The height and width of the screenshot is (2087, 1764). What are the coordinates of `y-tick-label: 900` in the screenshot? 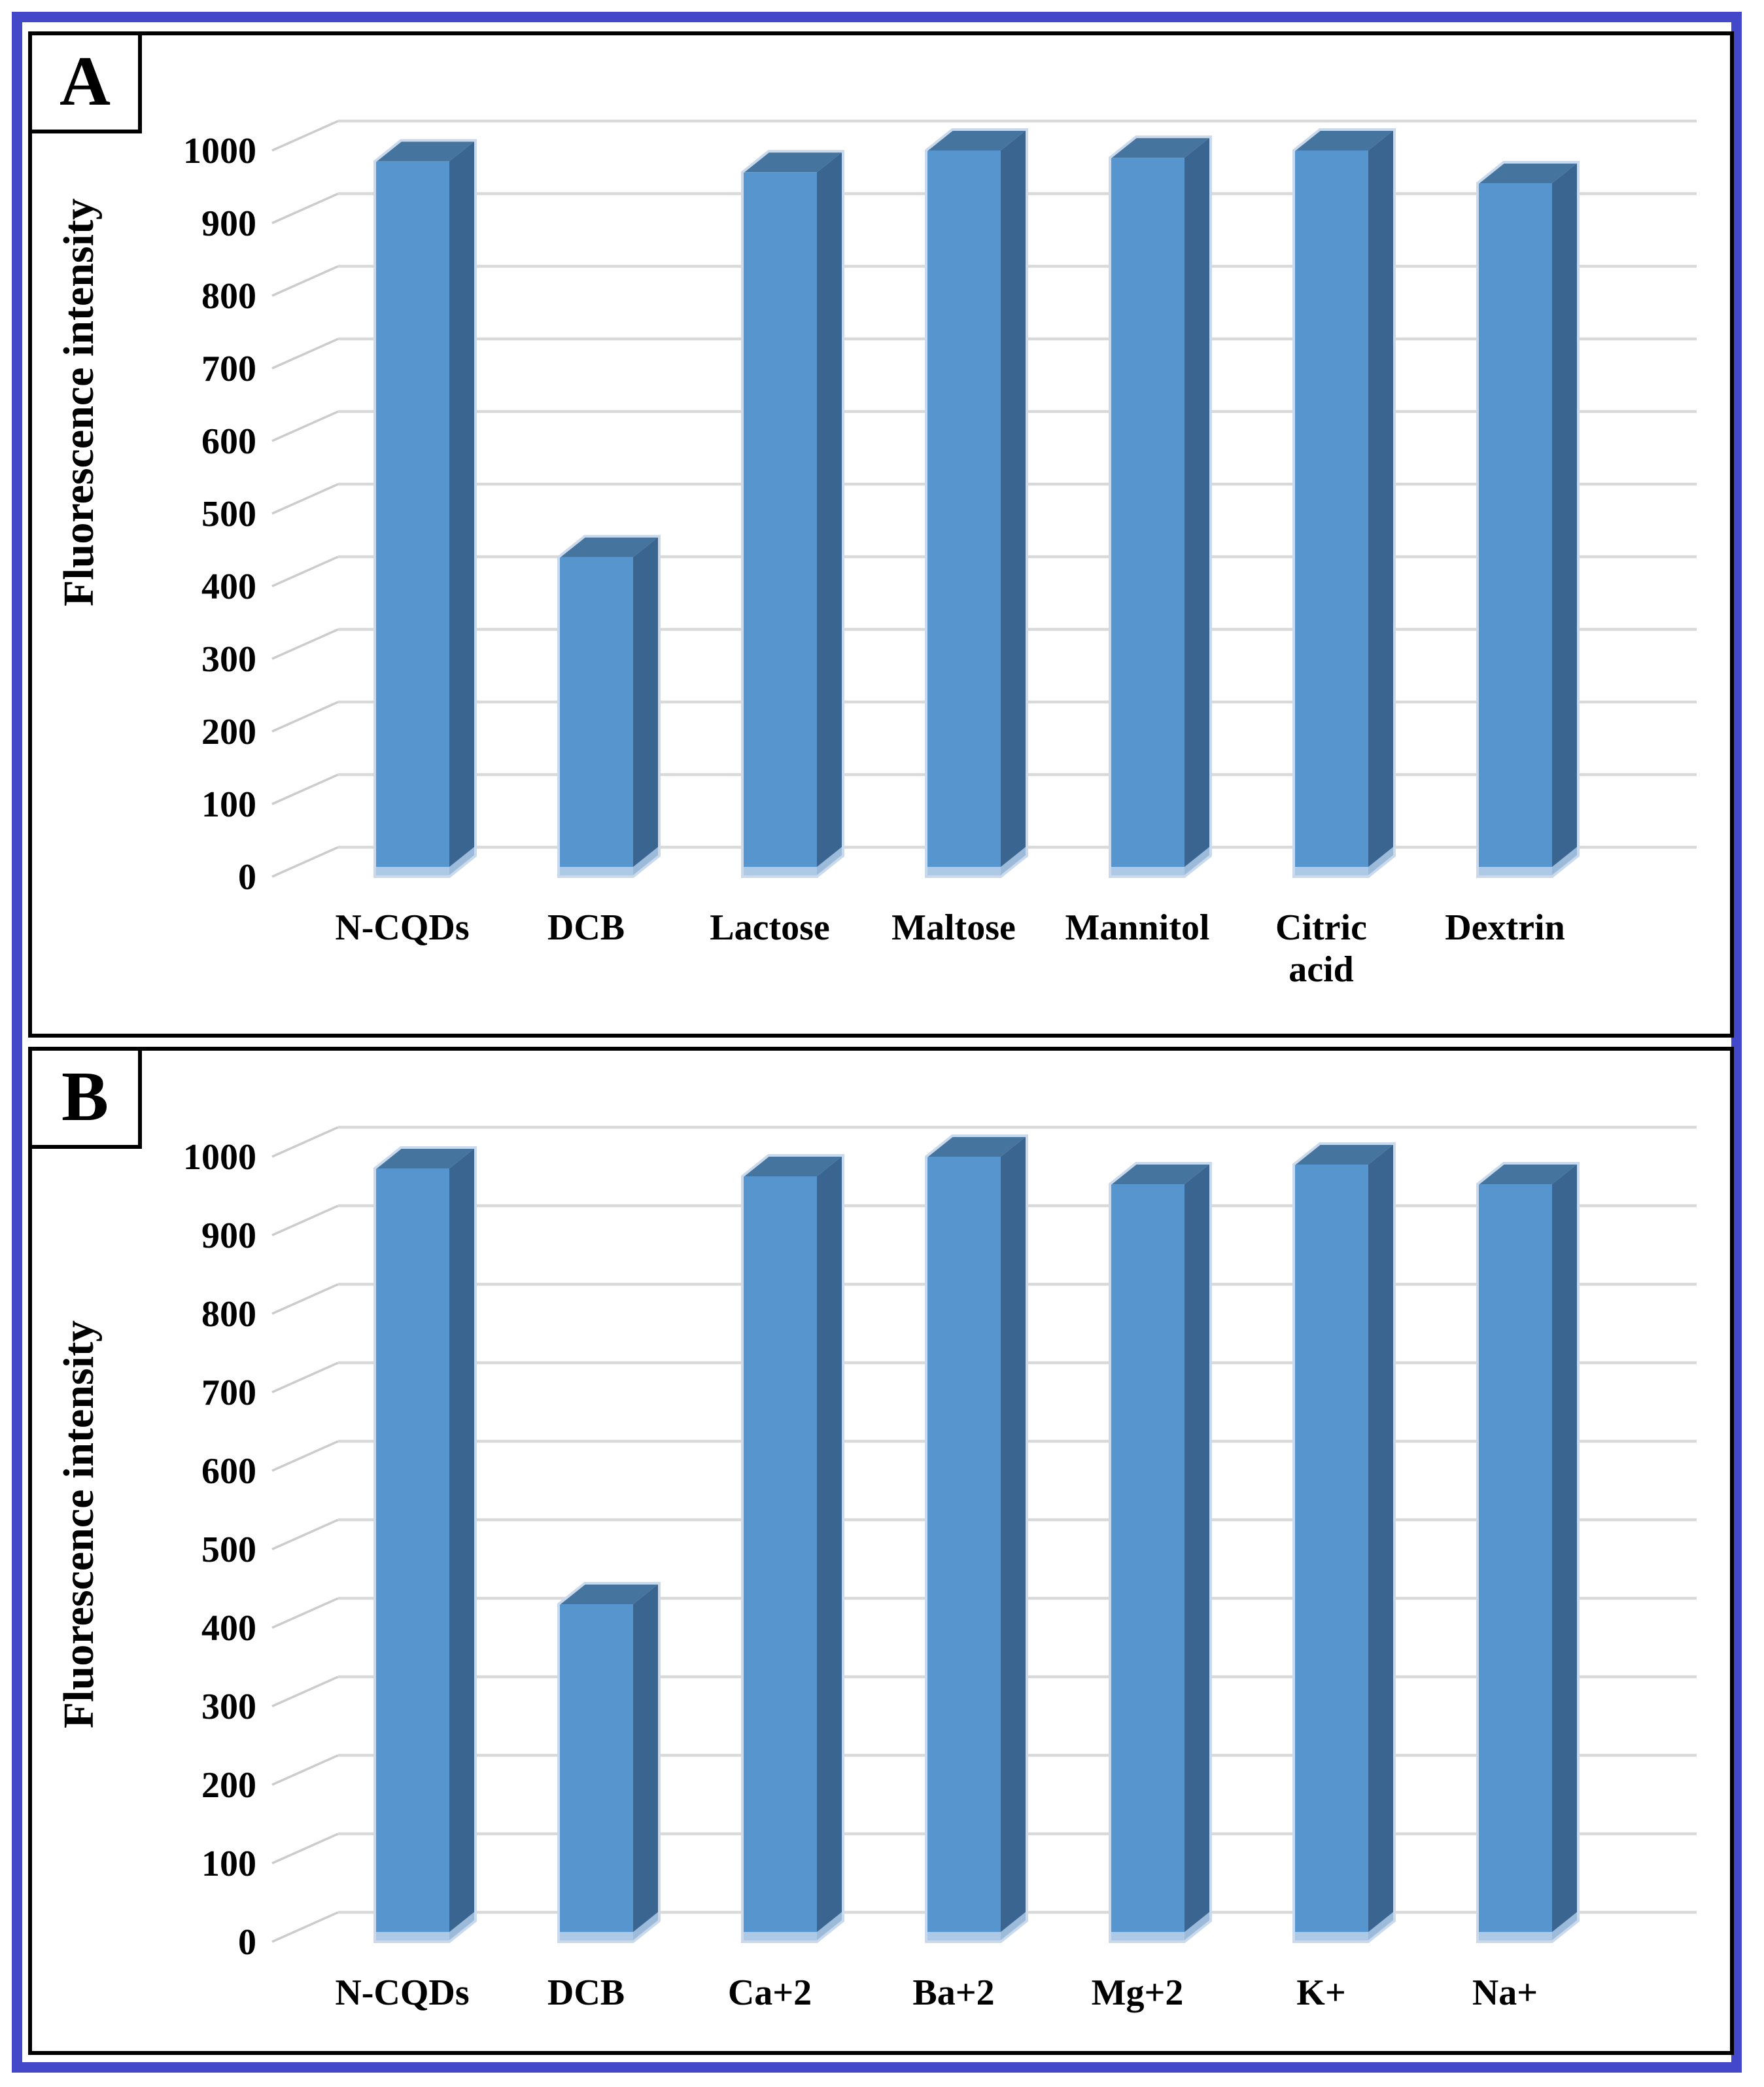 It's located at (229, 223).